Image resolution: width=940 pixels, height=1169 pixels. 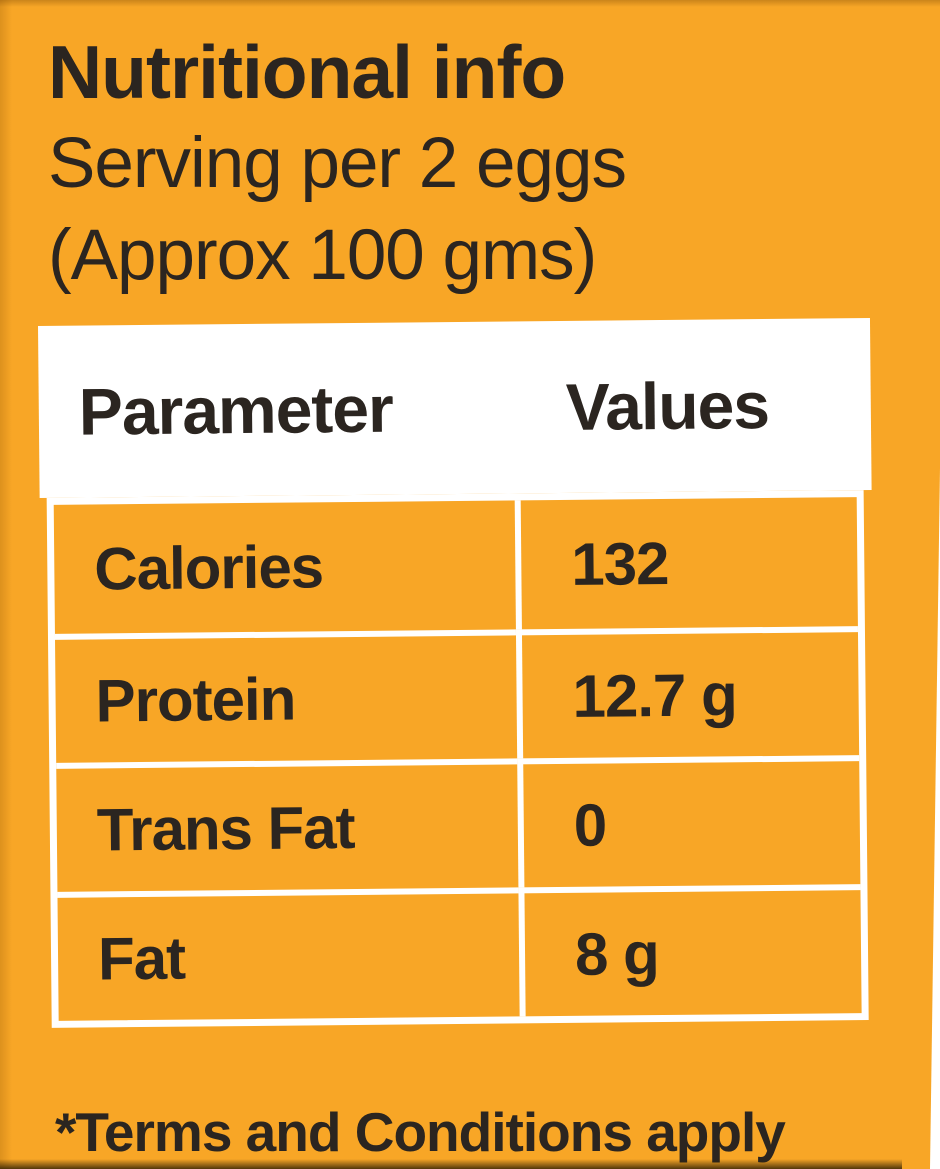 What do you see at coordinates (686, 563) in the screenshot?
I see `value-cell: 132` at bounding box center [686, 563].